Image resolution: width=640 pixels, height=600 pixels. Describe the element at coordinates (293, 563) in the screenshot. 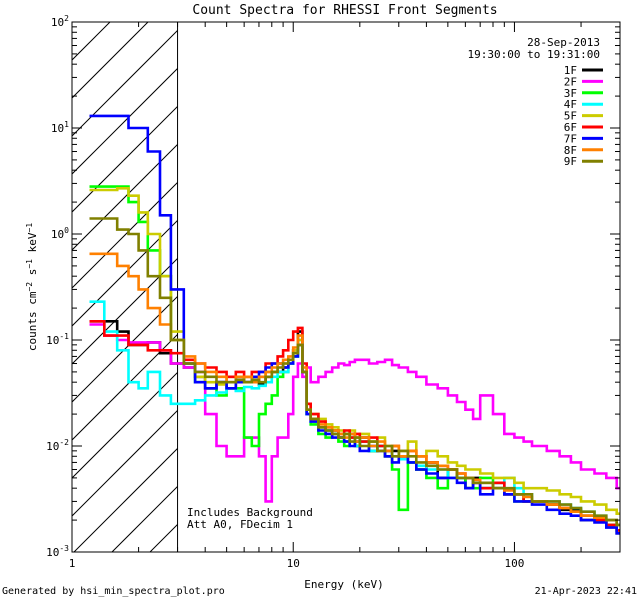

I see `x-tick-label: 10` at that location.